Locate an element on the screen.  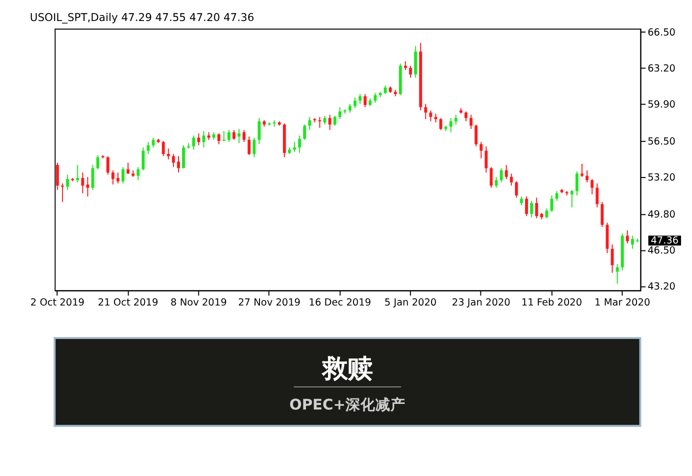
y-tick-label: 59.90 is located at coordinates (662, 104).